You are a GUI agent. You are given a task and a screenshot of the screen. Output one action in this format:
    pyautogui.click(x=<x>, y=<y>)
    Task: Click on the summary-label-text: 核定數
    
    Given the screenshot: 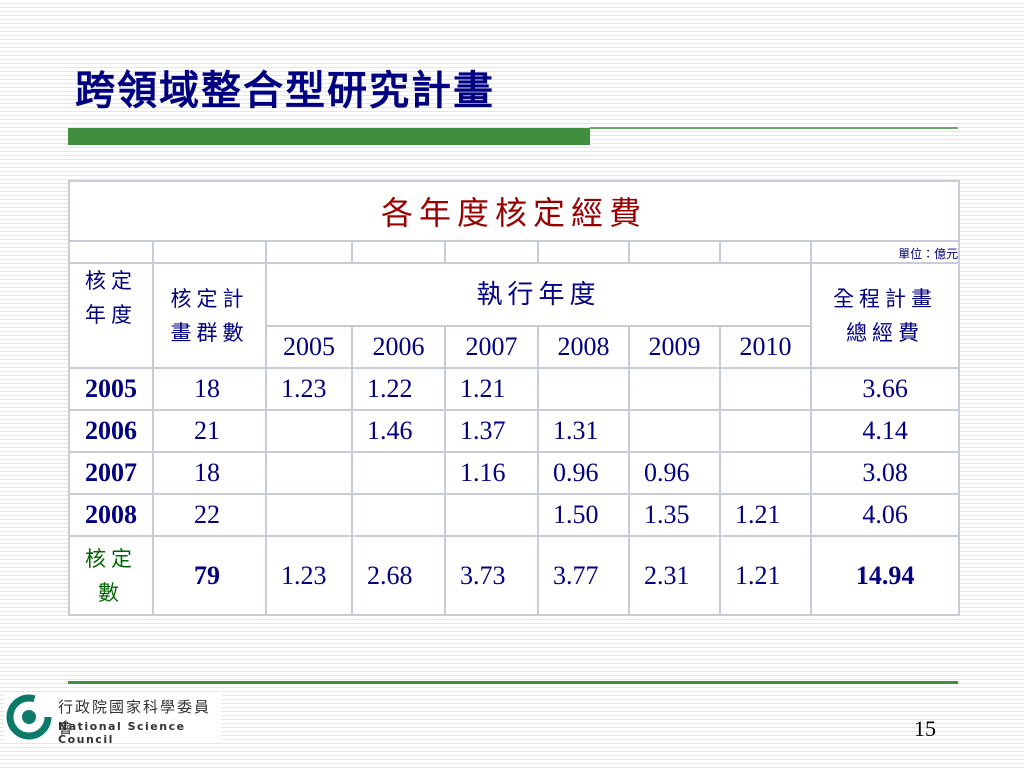 What is the action you would take?
    pyautogui.click(x=111, y=575)
    